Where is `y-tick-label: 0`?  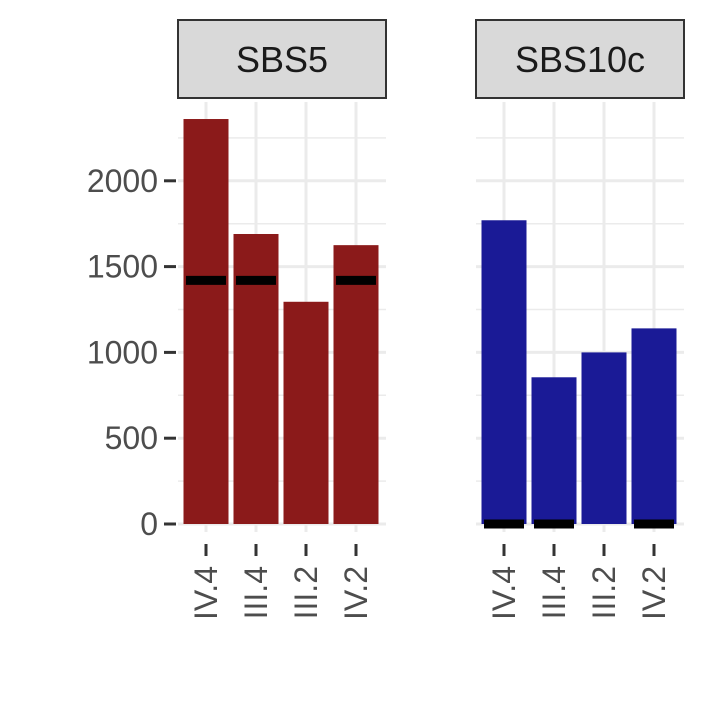
y-tick-label: 0 is located at coordinates (149, 524).